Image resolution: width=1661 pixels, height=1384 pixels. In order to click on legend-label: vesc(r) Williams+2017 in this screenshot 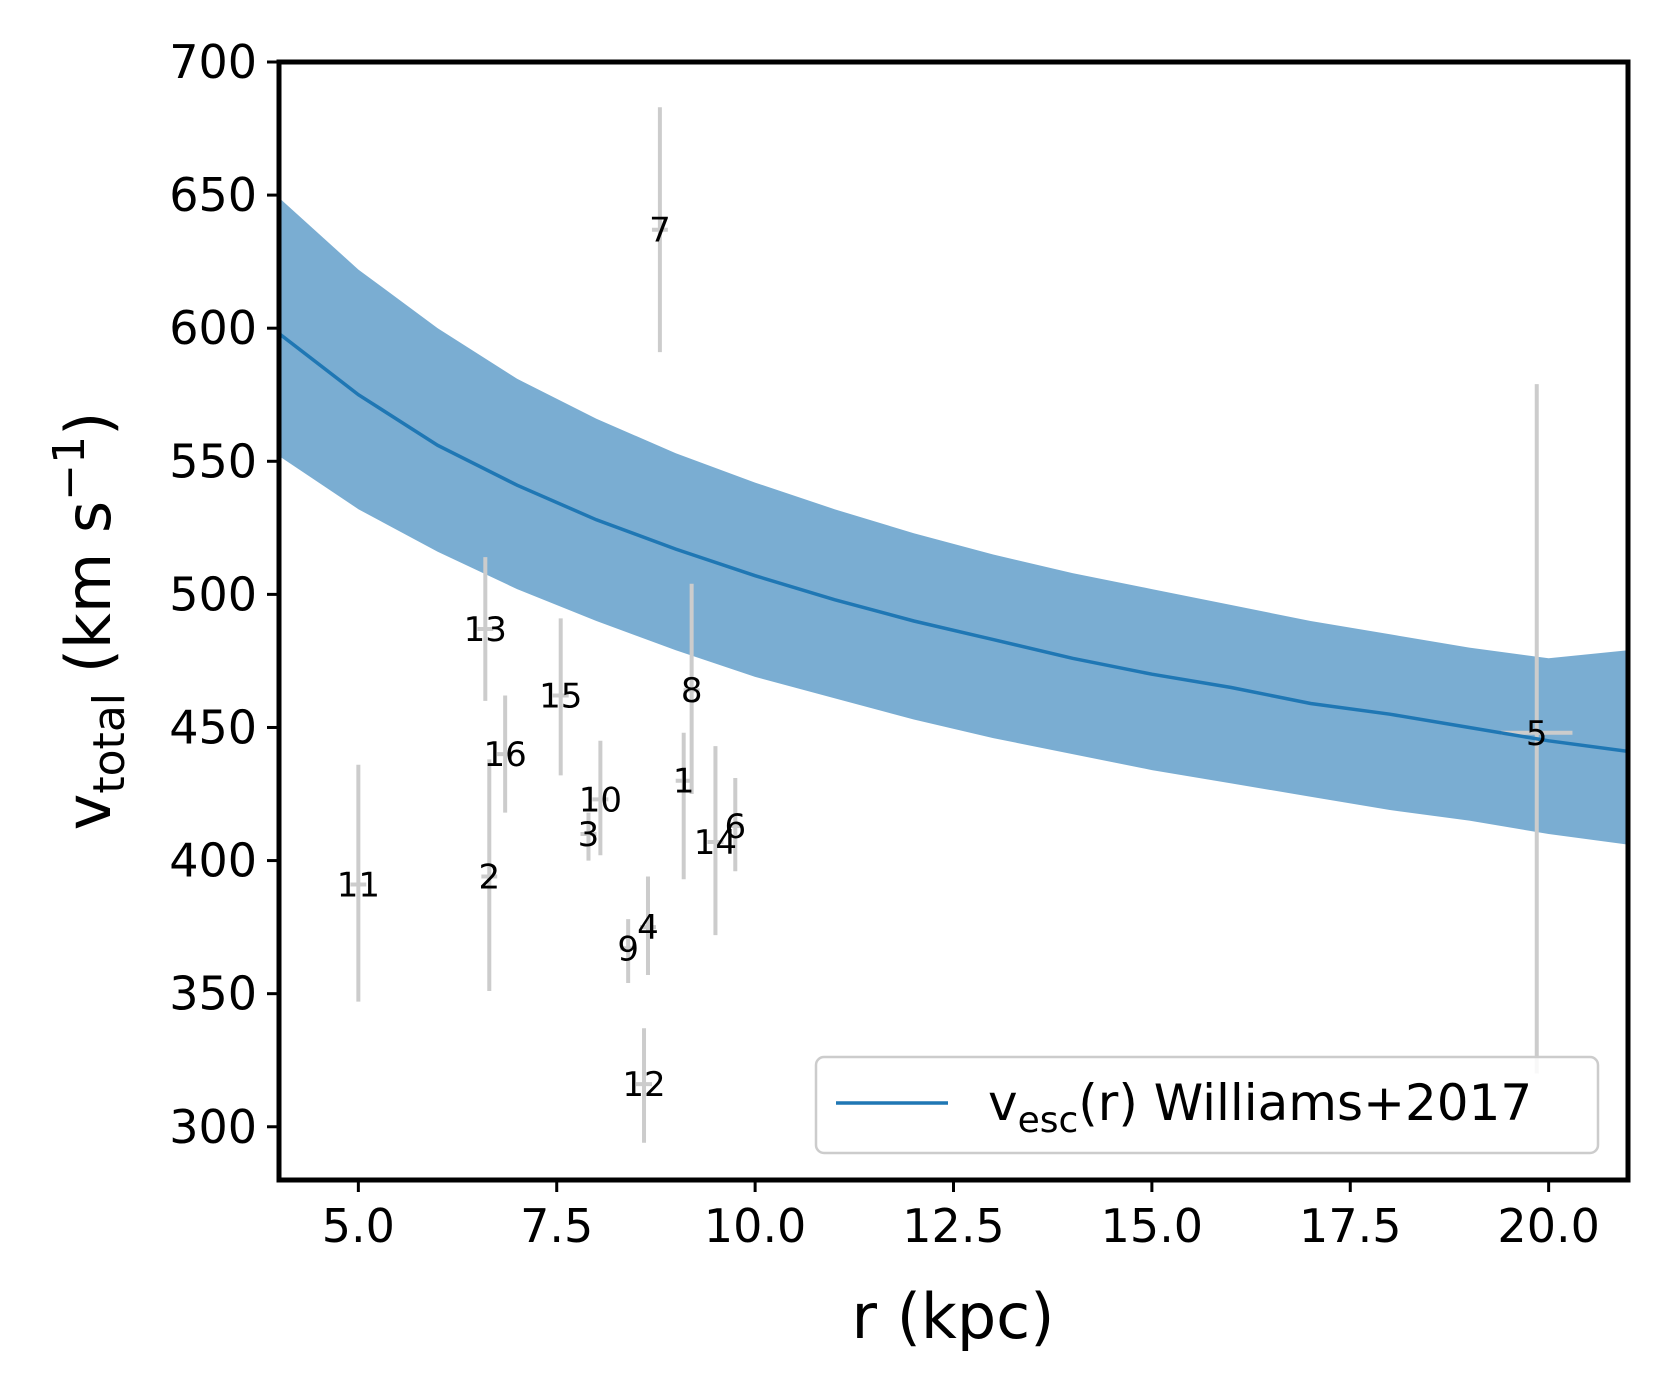, I will do `click(1260, 1107)`.